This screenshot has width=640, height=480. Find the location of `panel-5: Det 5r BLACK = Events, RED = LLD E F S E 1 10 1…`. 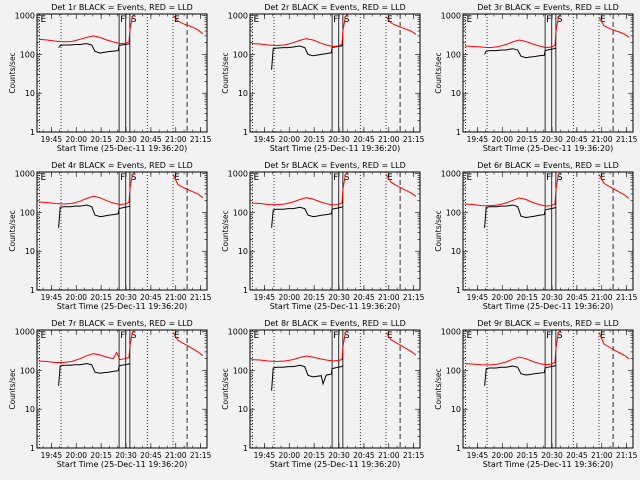

panel-5: Det 5r BLACK = Events, RED = LLD E F S E 1 10 1… is located at coordinates (323, 236).